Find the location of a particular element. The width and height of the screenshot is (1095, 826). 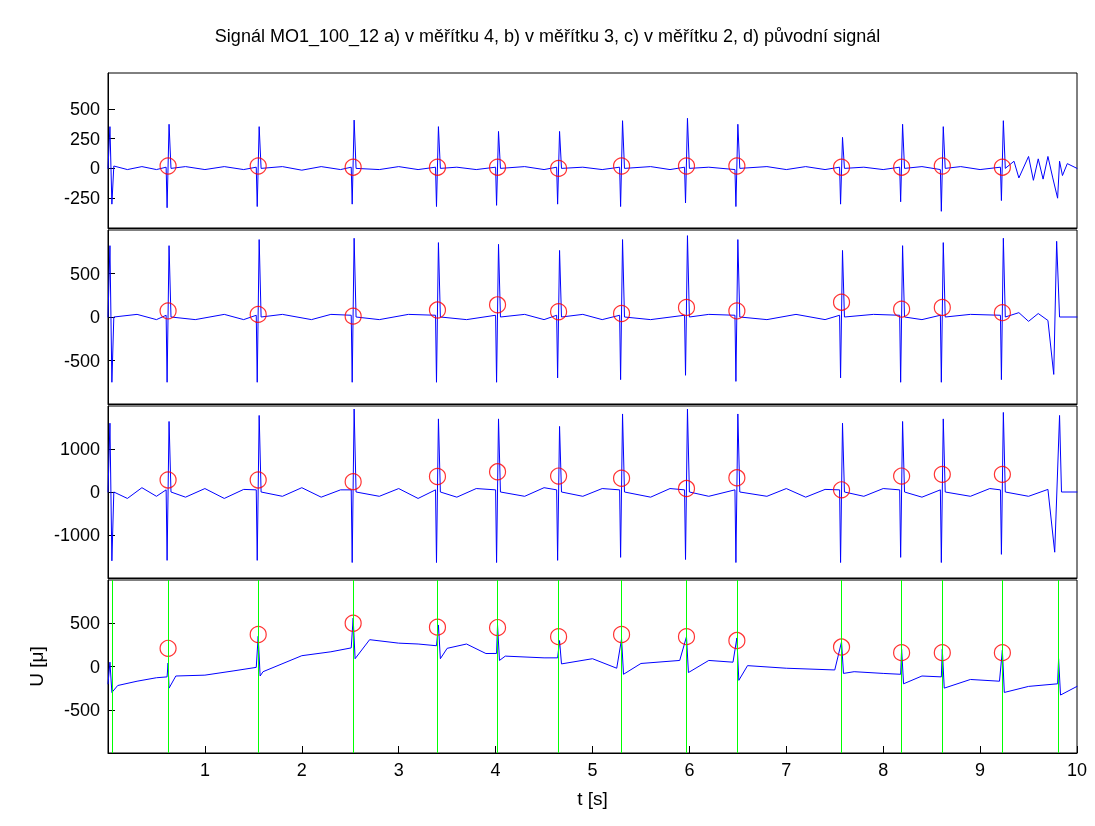

x-tick-label: 2 is located at coordinates (301, 770).